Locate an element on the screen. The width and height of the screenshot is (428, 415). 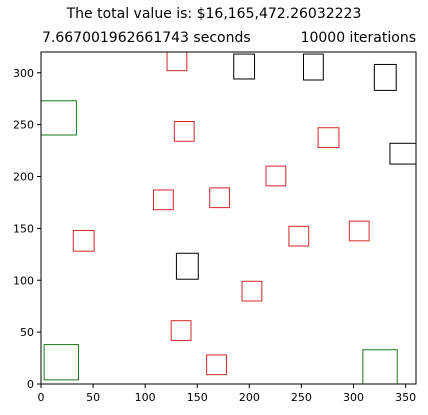
x-tick-label: 200 is located at coordinates (249, 397).